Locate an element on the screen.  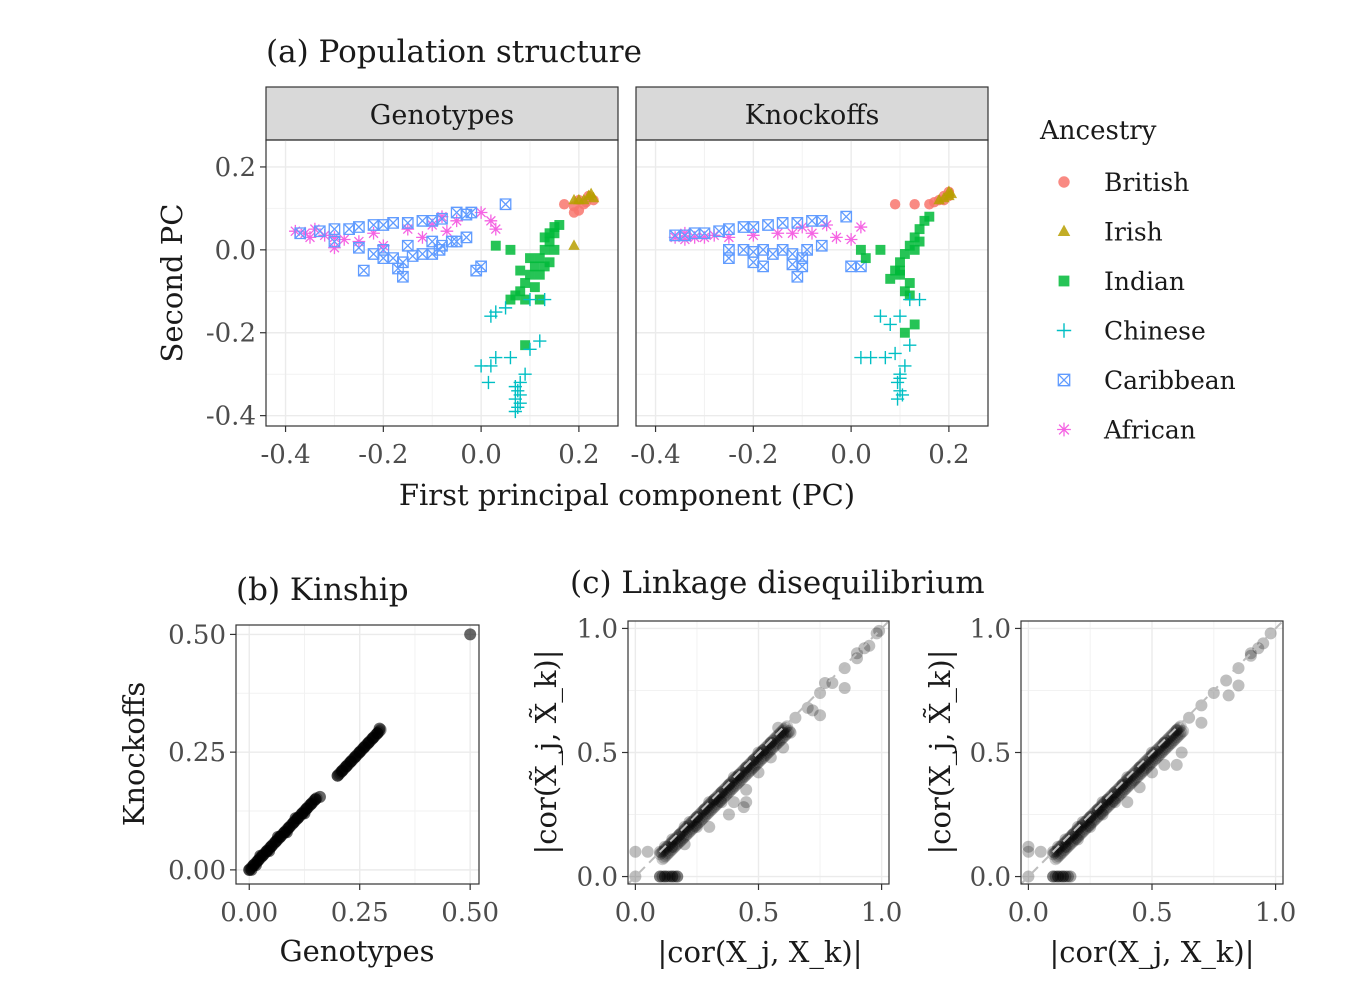
point-irish is located at coordinates (951, 193).